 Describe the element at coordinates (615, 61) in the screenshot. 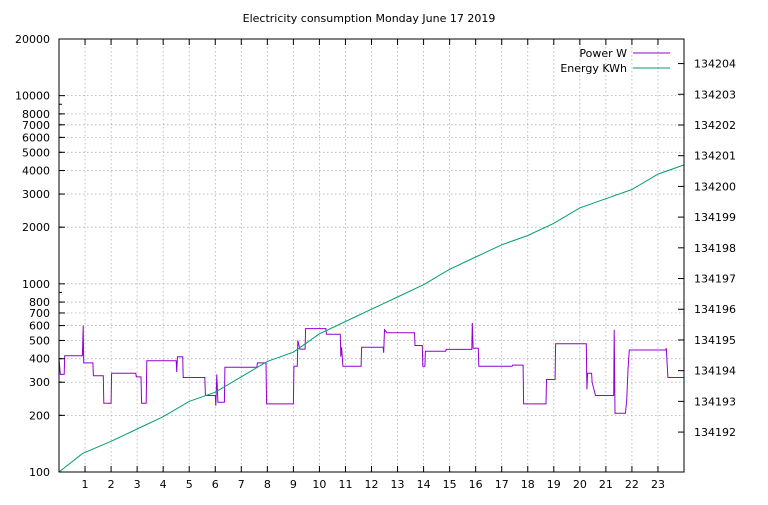

I see `legend: Power W Energy KWh` at that location.